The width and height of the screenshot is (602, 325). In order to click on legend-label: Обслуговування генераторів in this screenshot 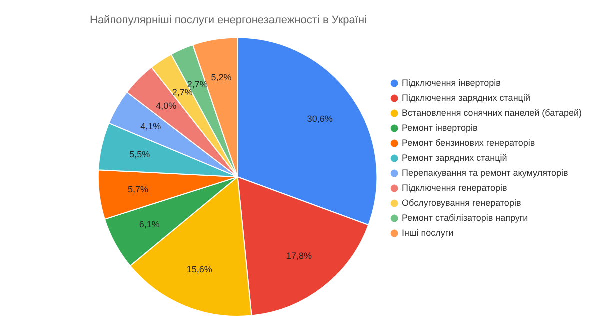, I will do `click(462, 203)`.